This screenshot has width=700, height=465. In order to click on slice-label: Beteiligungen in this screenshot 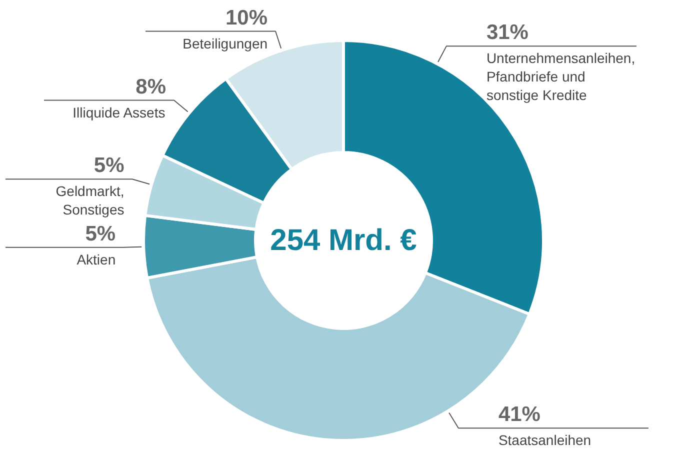, I will do `click(225, 43)`.